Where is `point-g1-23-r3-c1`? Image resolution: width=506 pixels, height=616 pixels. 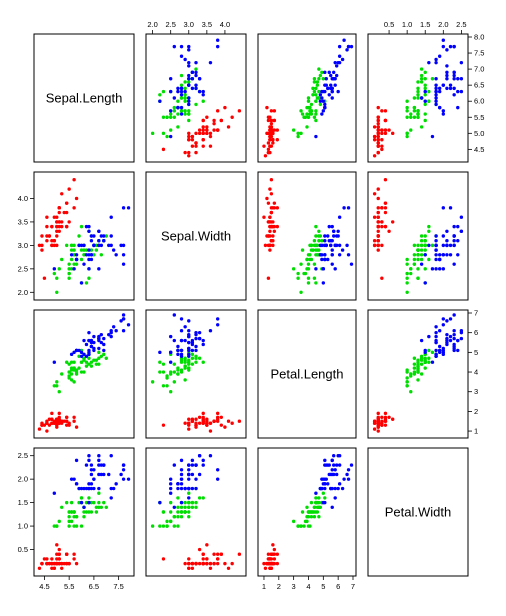 point-g1-23-r3-c1 is located at coordinates (181, 516).